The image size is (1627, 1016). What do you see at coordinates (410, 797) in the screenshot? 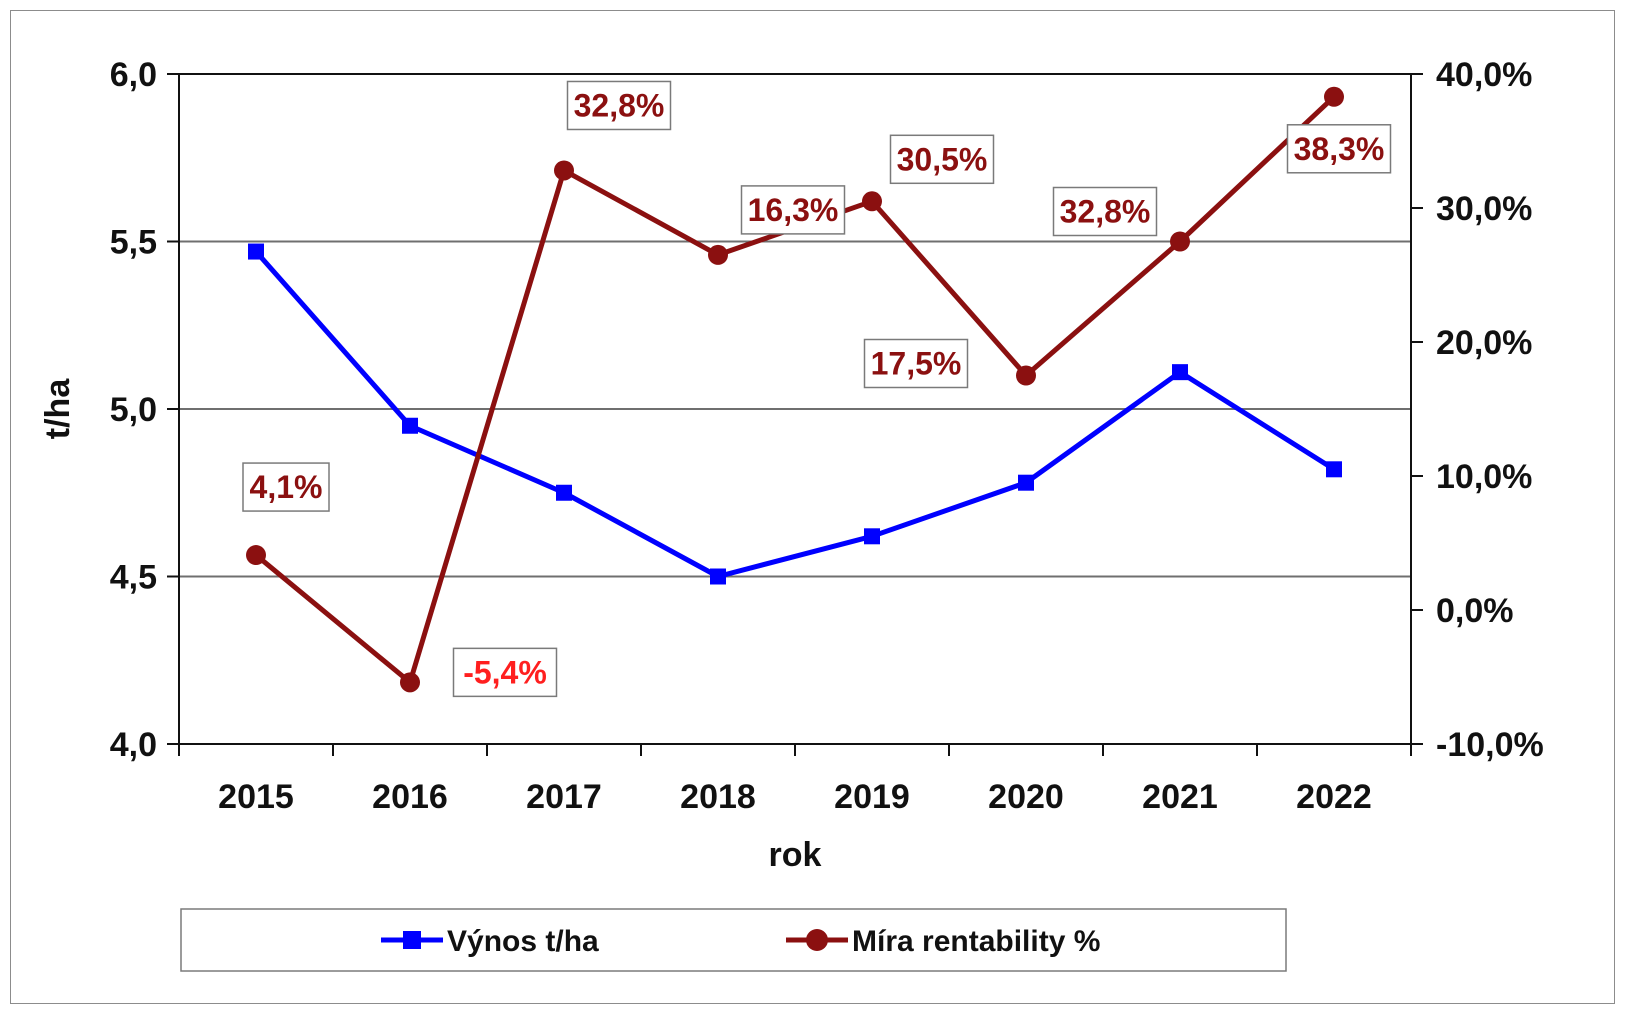
I see `x-tick-label: 2016` at bounding box center [410, 797].